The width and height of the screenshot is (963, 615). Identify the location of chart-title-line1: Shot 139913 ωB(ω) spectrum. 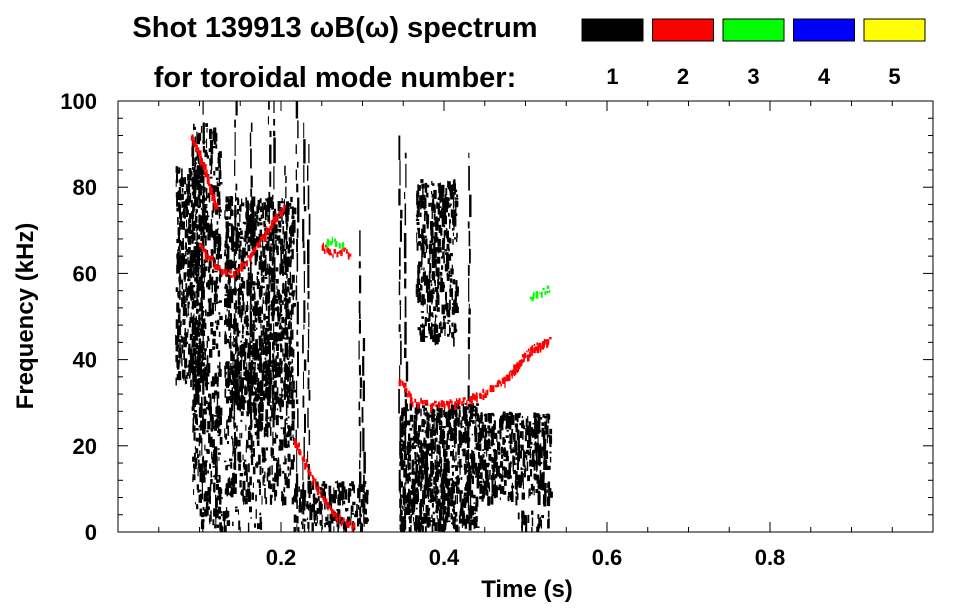
(334, 28).